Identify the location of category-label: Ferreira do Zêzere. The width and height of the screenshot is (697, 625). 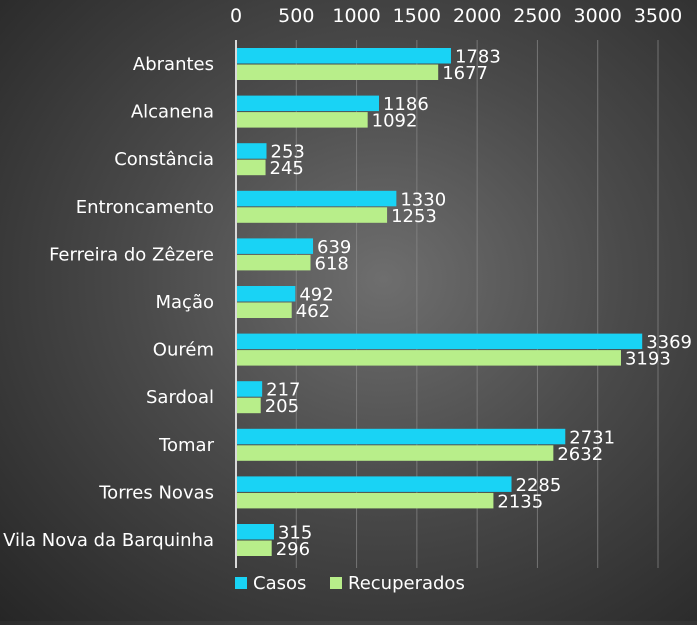
(131, 254).